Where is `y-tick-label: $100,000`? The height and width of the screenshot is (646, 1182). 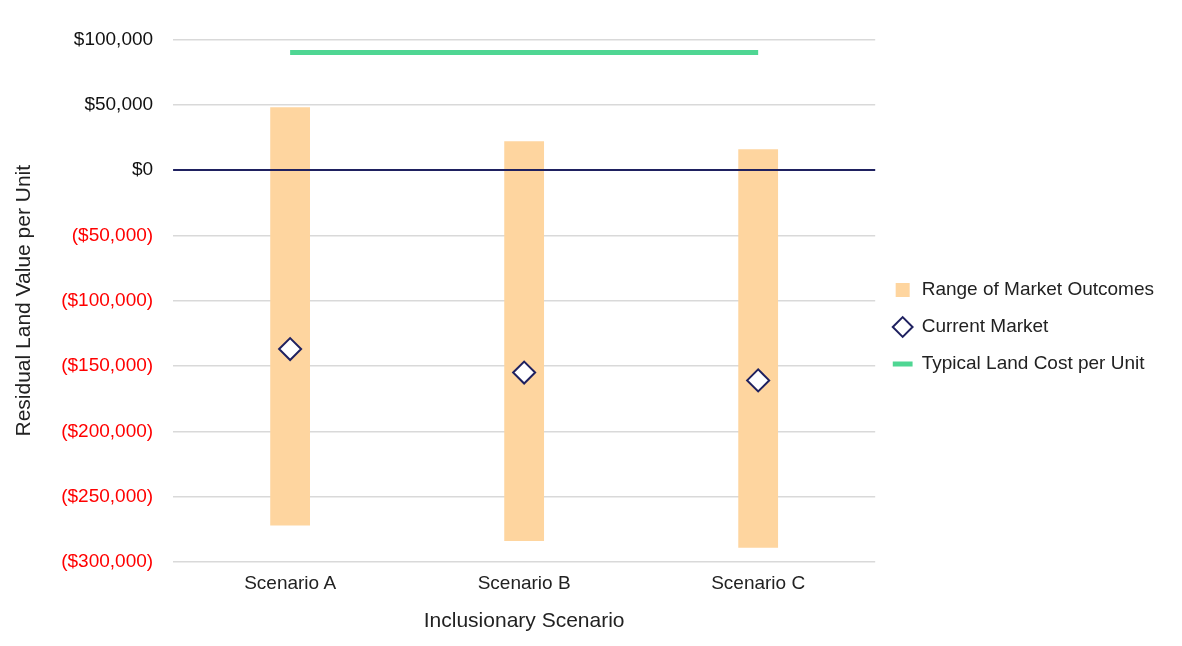
y-tick-label: $100,000 is located at coordinates (113, 38).